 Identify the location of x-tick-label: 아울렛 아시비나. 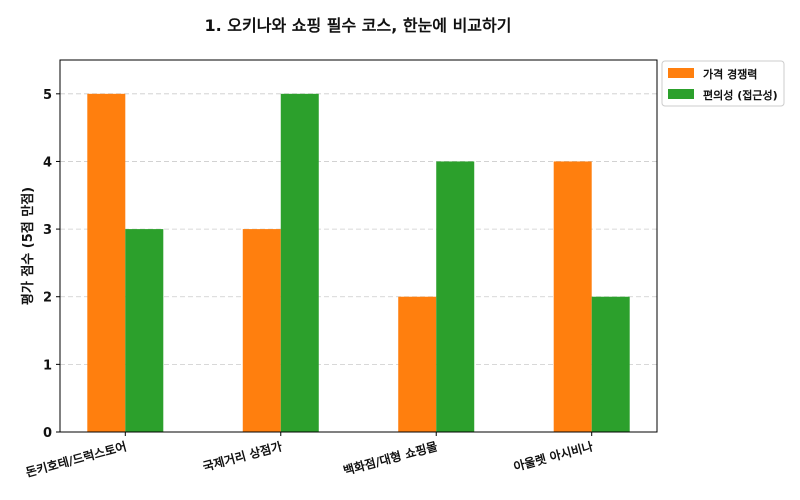
(553, 456).